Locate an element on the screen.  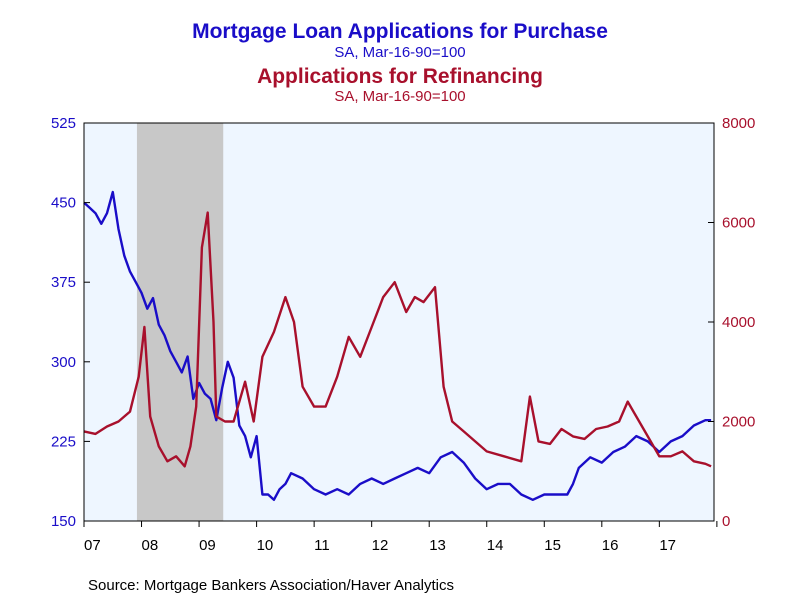
left-axis-tick-label: 375 is located at coordinates (63, 282).